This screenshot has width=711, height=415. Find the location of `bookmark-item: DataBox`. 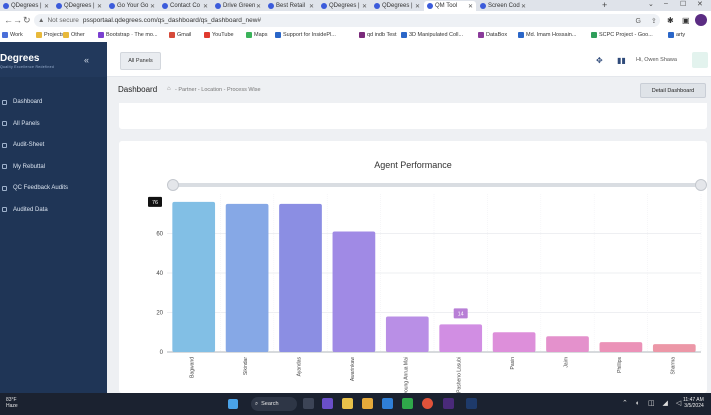

bookmark-item: DataBox is located at coordinates (492, 35).